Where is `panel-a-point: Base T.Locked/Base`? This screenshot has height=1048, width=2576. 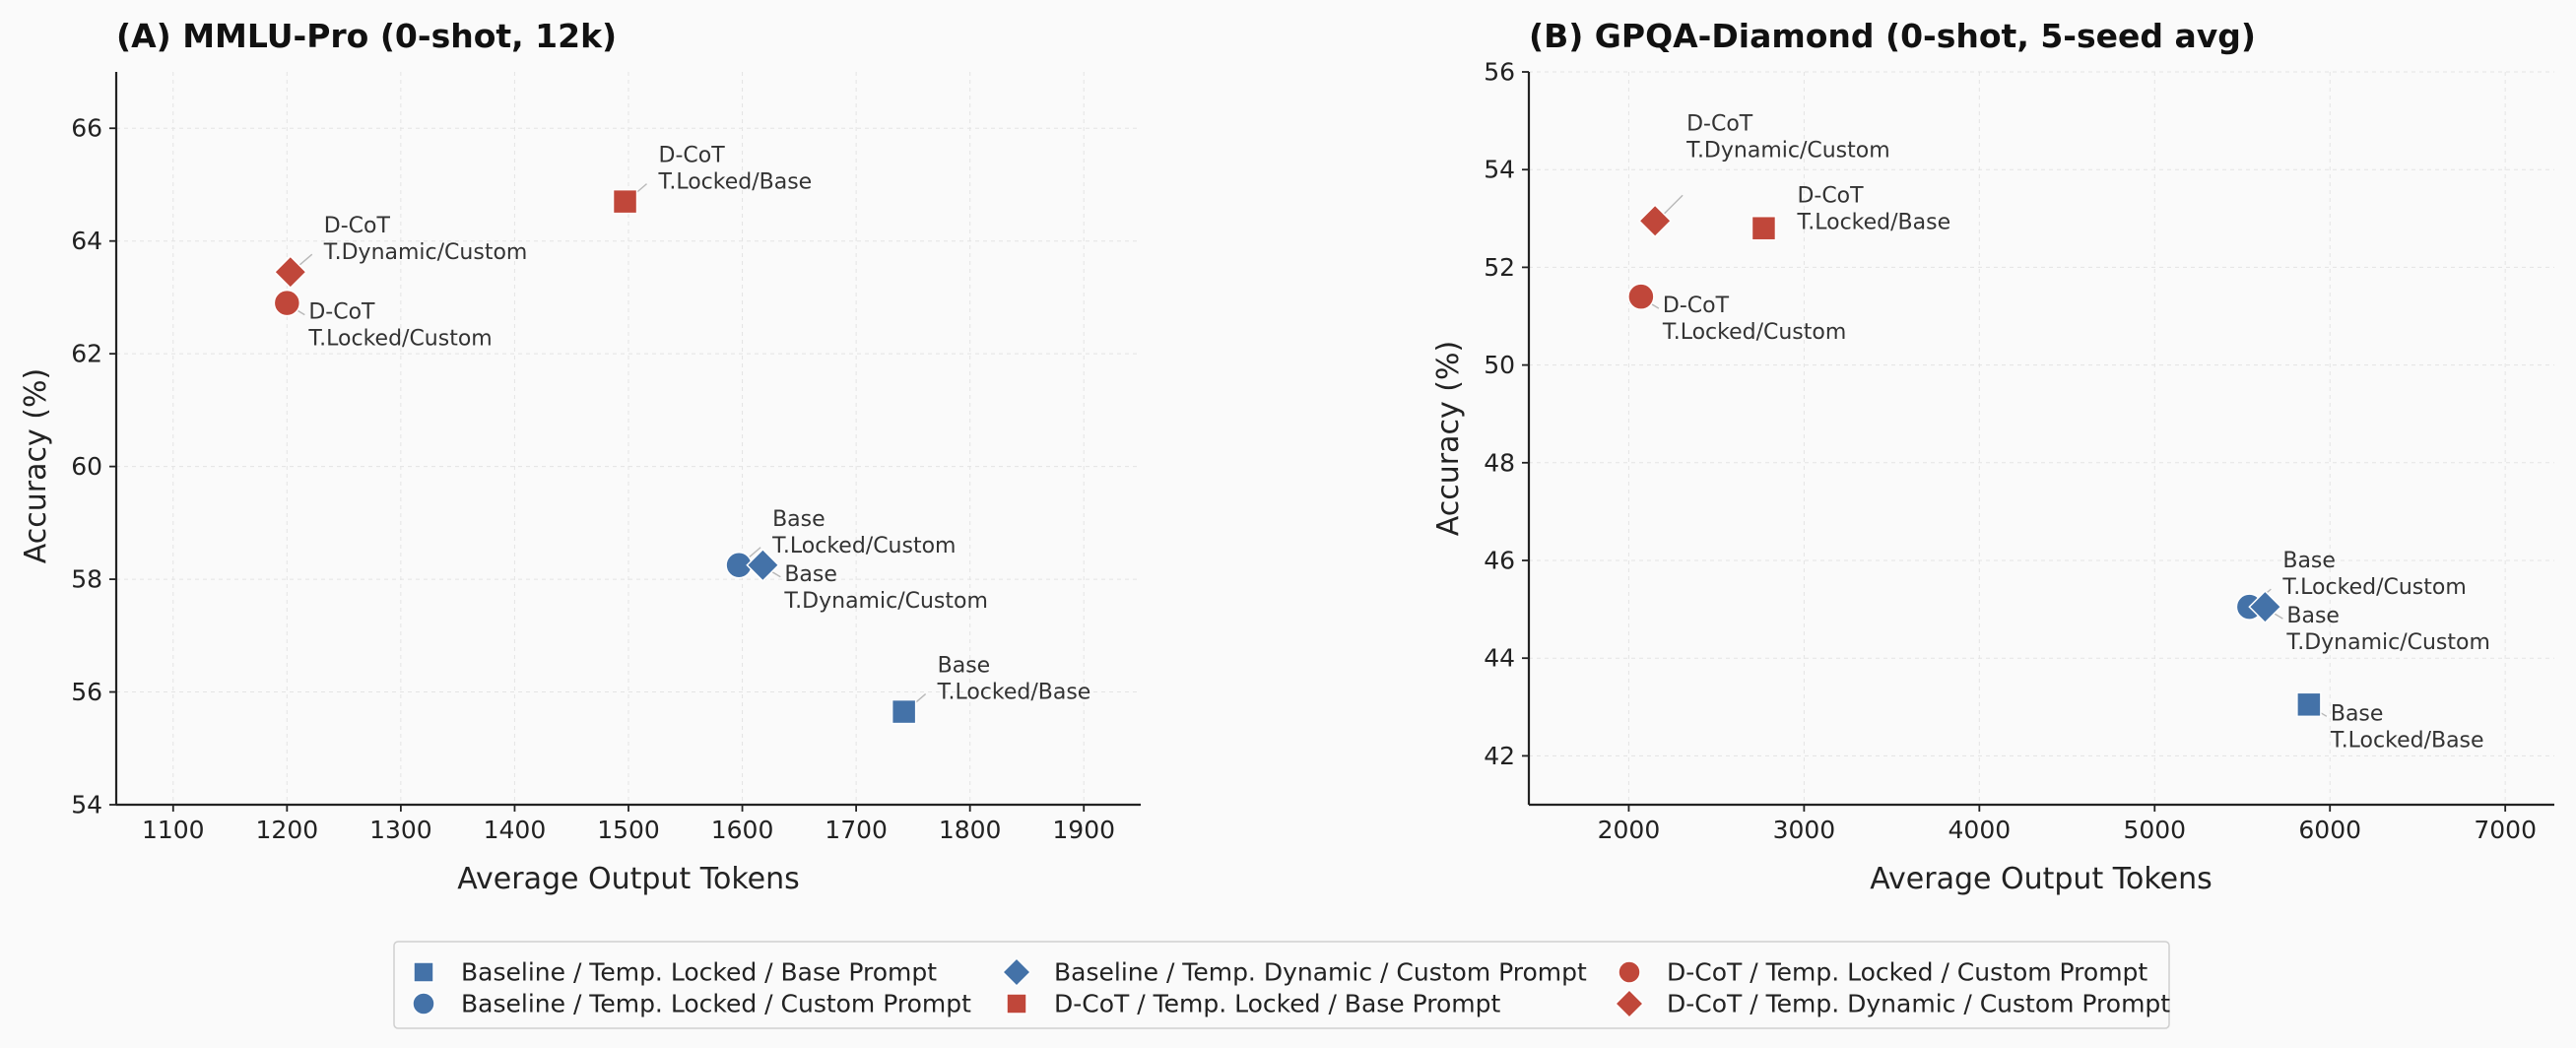 panel-a-point: Base T.Locked/Base is located at coordinates (991, 689).